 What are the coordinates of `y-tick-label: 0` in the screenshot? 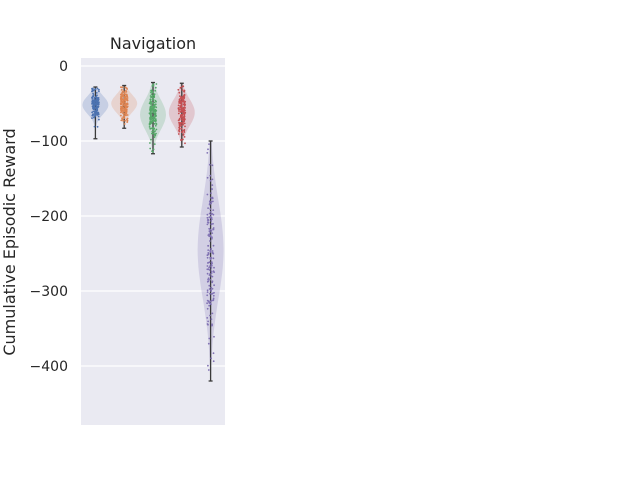 It's located at (63, 67).